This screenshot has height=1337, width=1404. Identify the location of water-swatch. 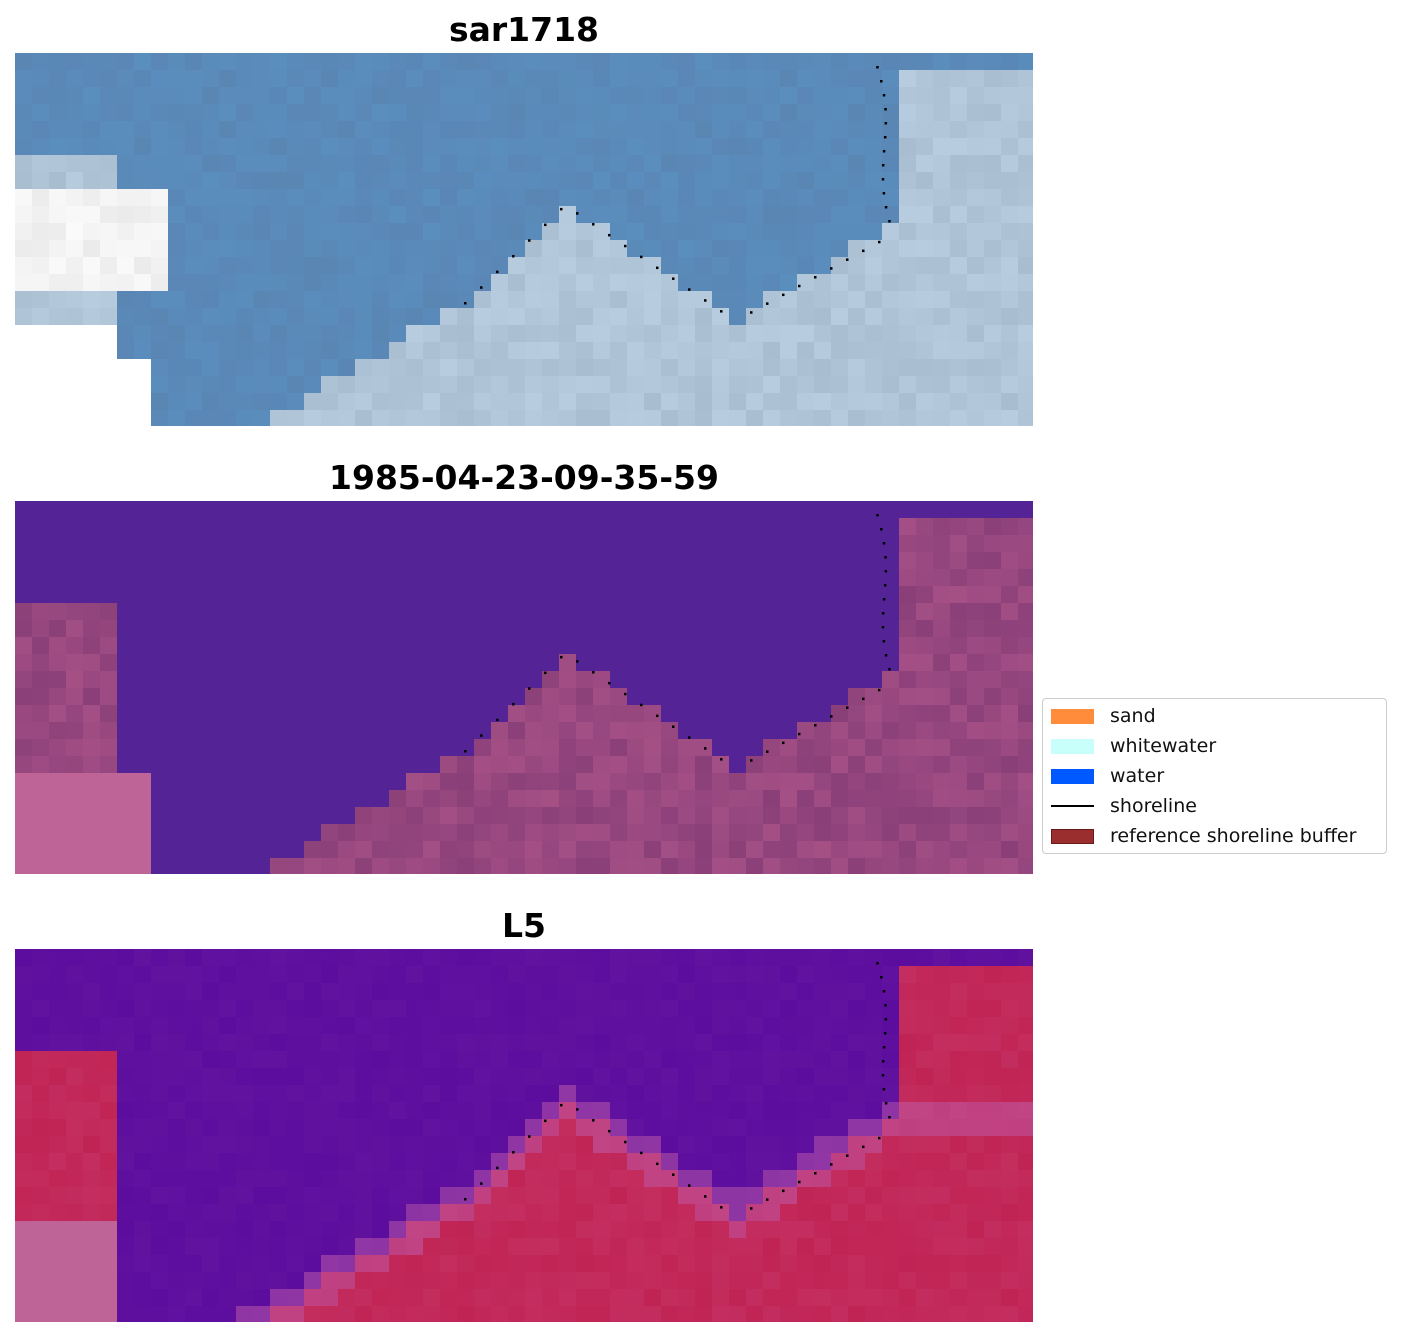
(1072, 776).